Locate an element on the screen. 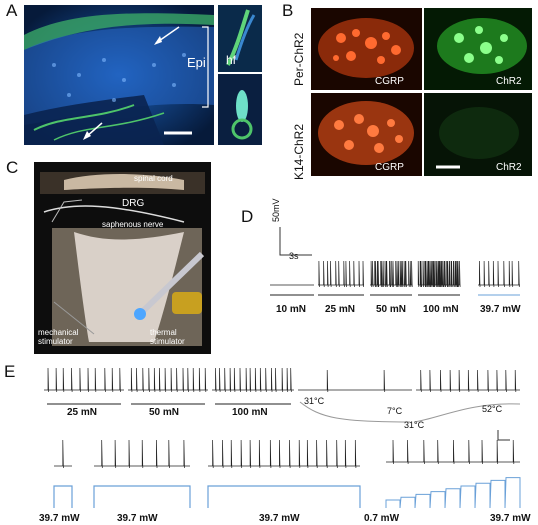  panel-a-label: A is located at coordinates (12, 10).